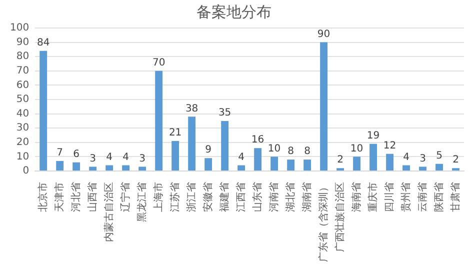  What do you see at coordinates (159, 62) in the screenshot?
I see `data-label: 70` at bounding box center [159, 62].